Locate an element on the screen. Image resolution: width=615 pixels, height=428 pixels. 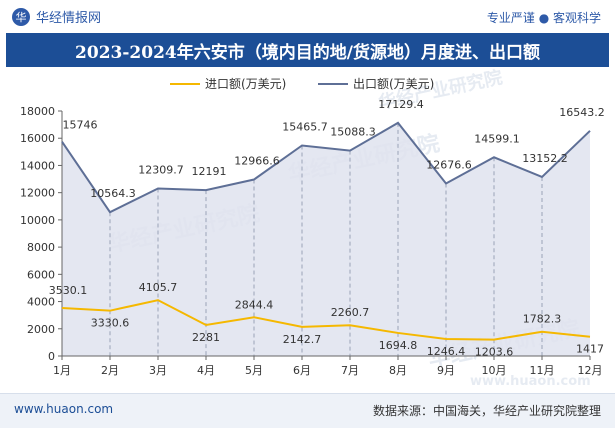
y-tick-label: 8000 is located at coordinates (41, 247).